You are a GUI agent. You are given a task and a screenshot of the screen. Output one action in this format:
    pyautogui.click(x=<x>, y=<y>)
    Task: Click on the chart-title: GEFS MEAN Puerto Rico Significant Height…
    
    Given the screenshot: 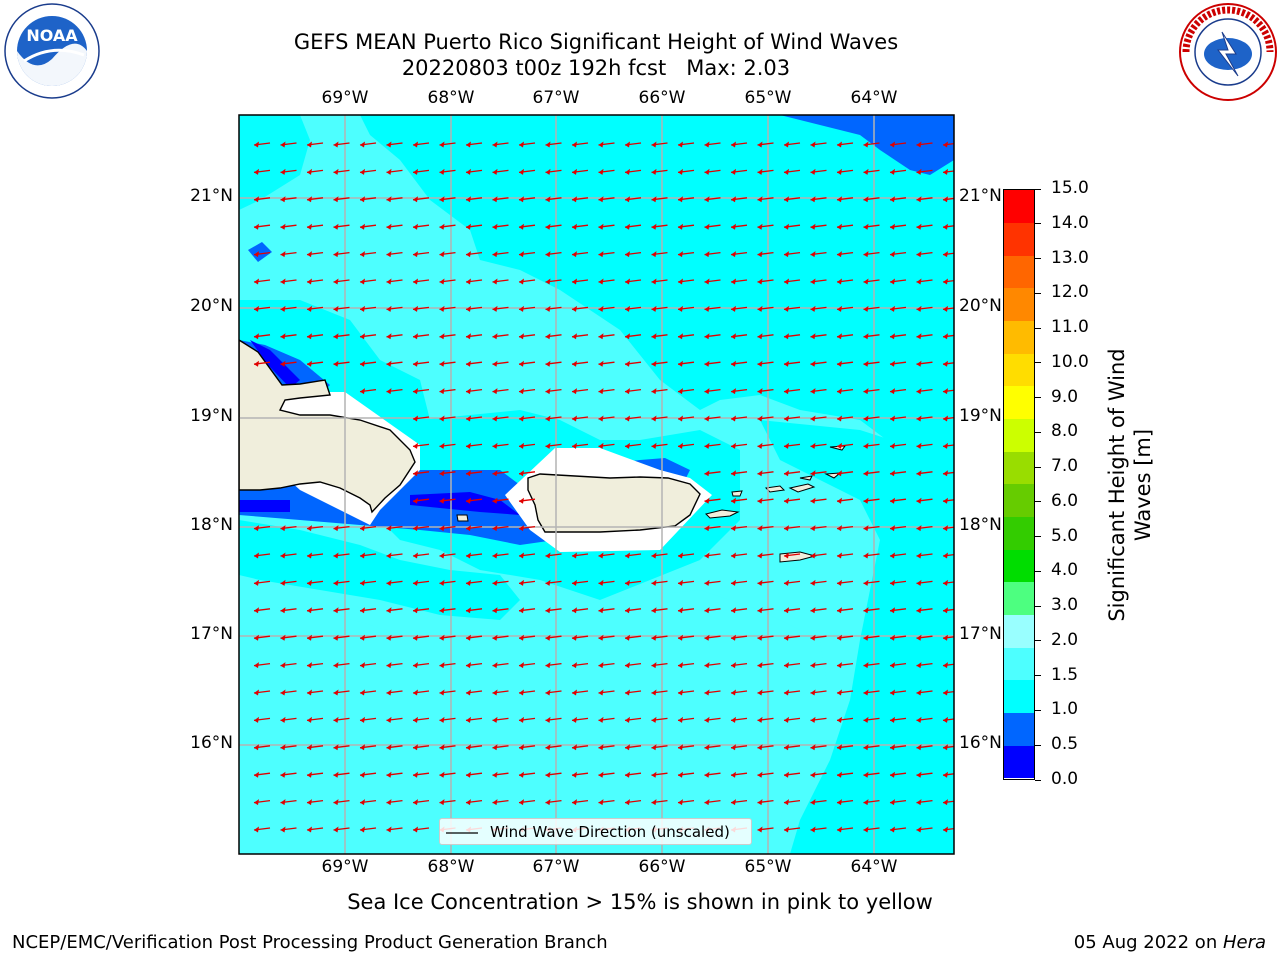 What is the action you would take?
    pyautogui.click(x=596, y=42)
    